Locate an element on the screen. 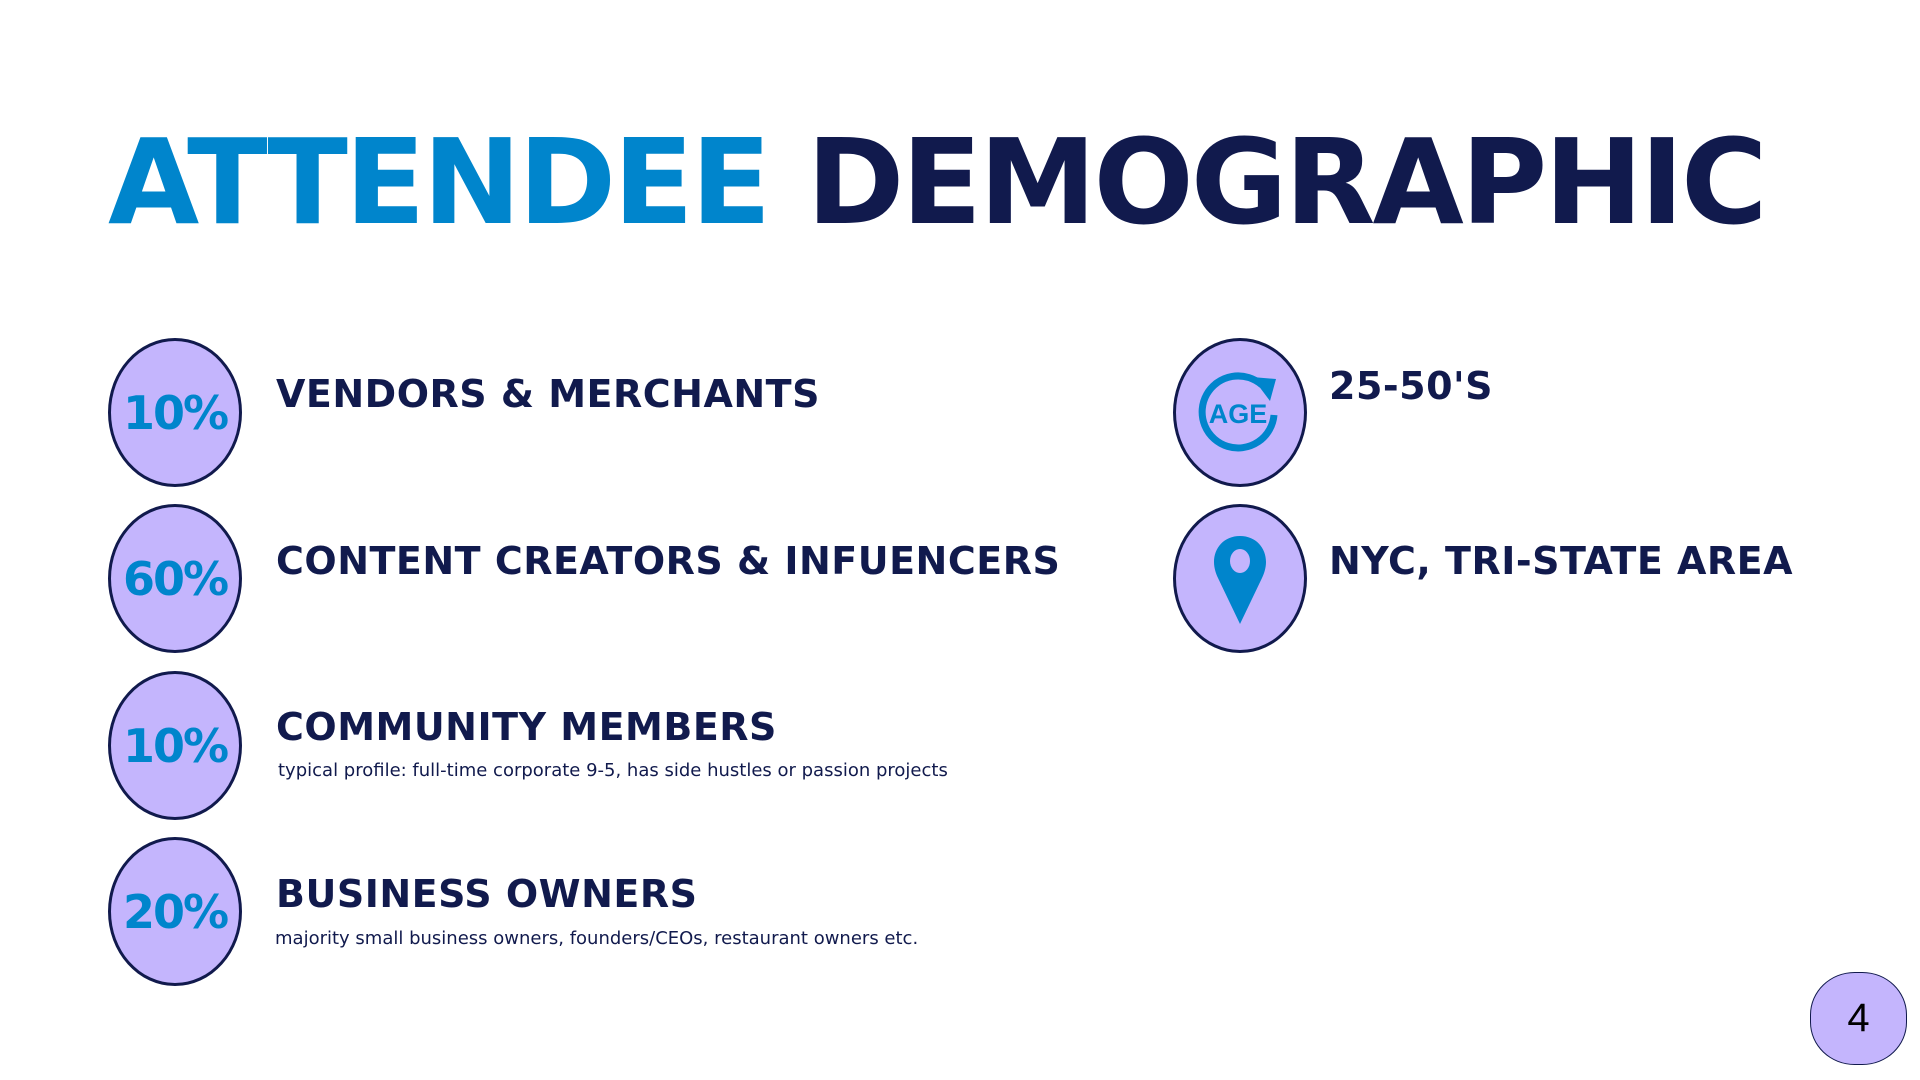 Image resolution: width=1920 pixels, height=1080 pixels. segment-label: COMMUNITY MEMBERS is located at coordinates (526, 727).